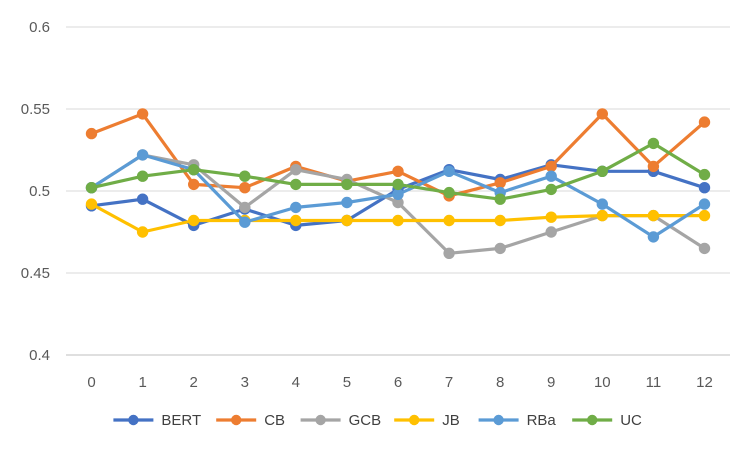 This screenshot has height=452, width=752. Describe the element at coordinates (347, 382) in the screenshot. I see `x-tick-label: 5` at that location.